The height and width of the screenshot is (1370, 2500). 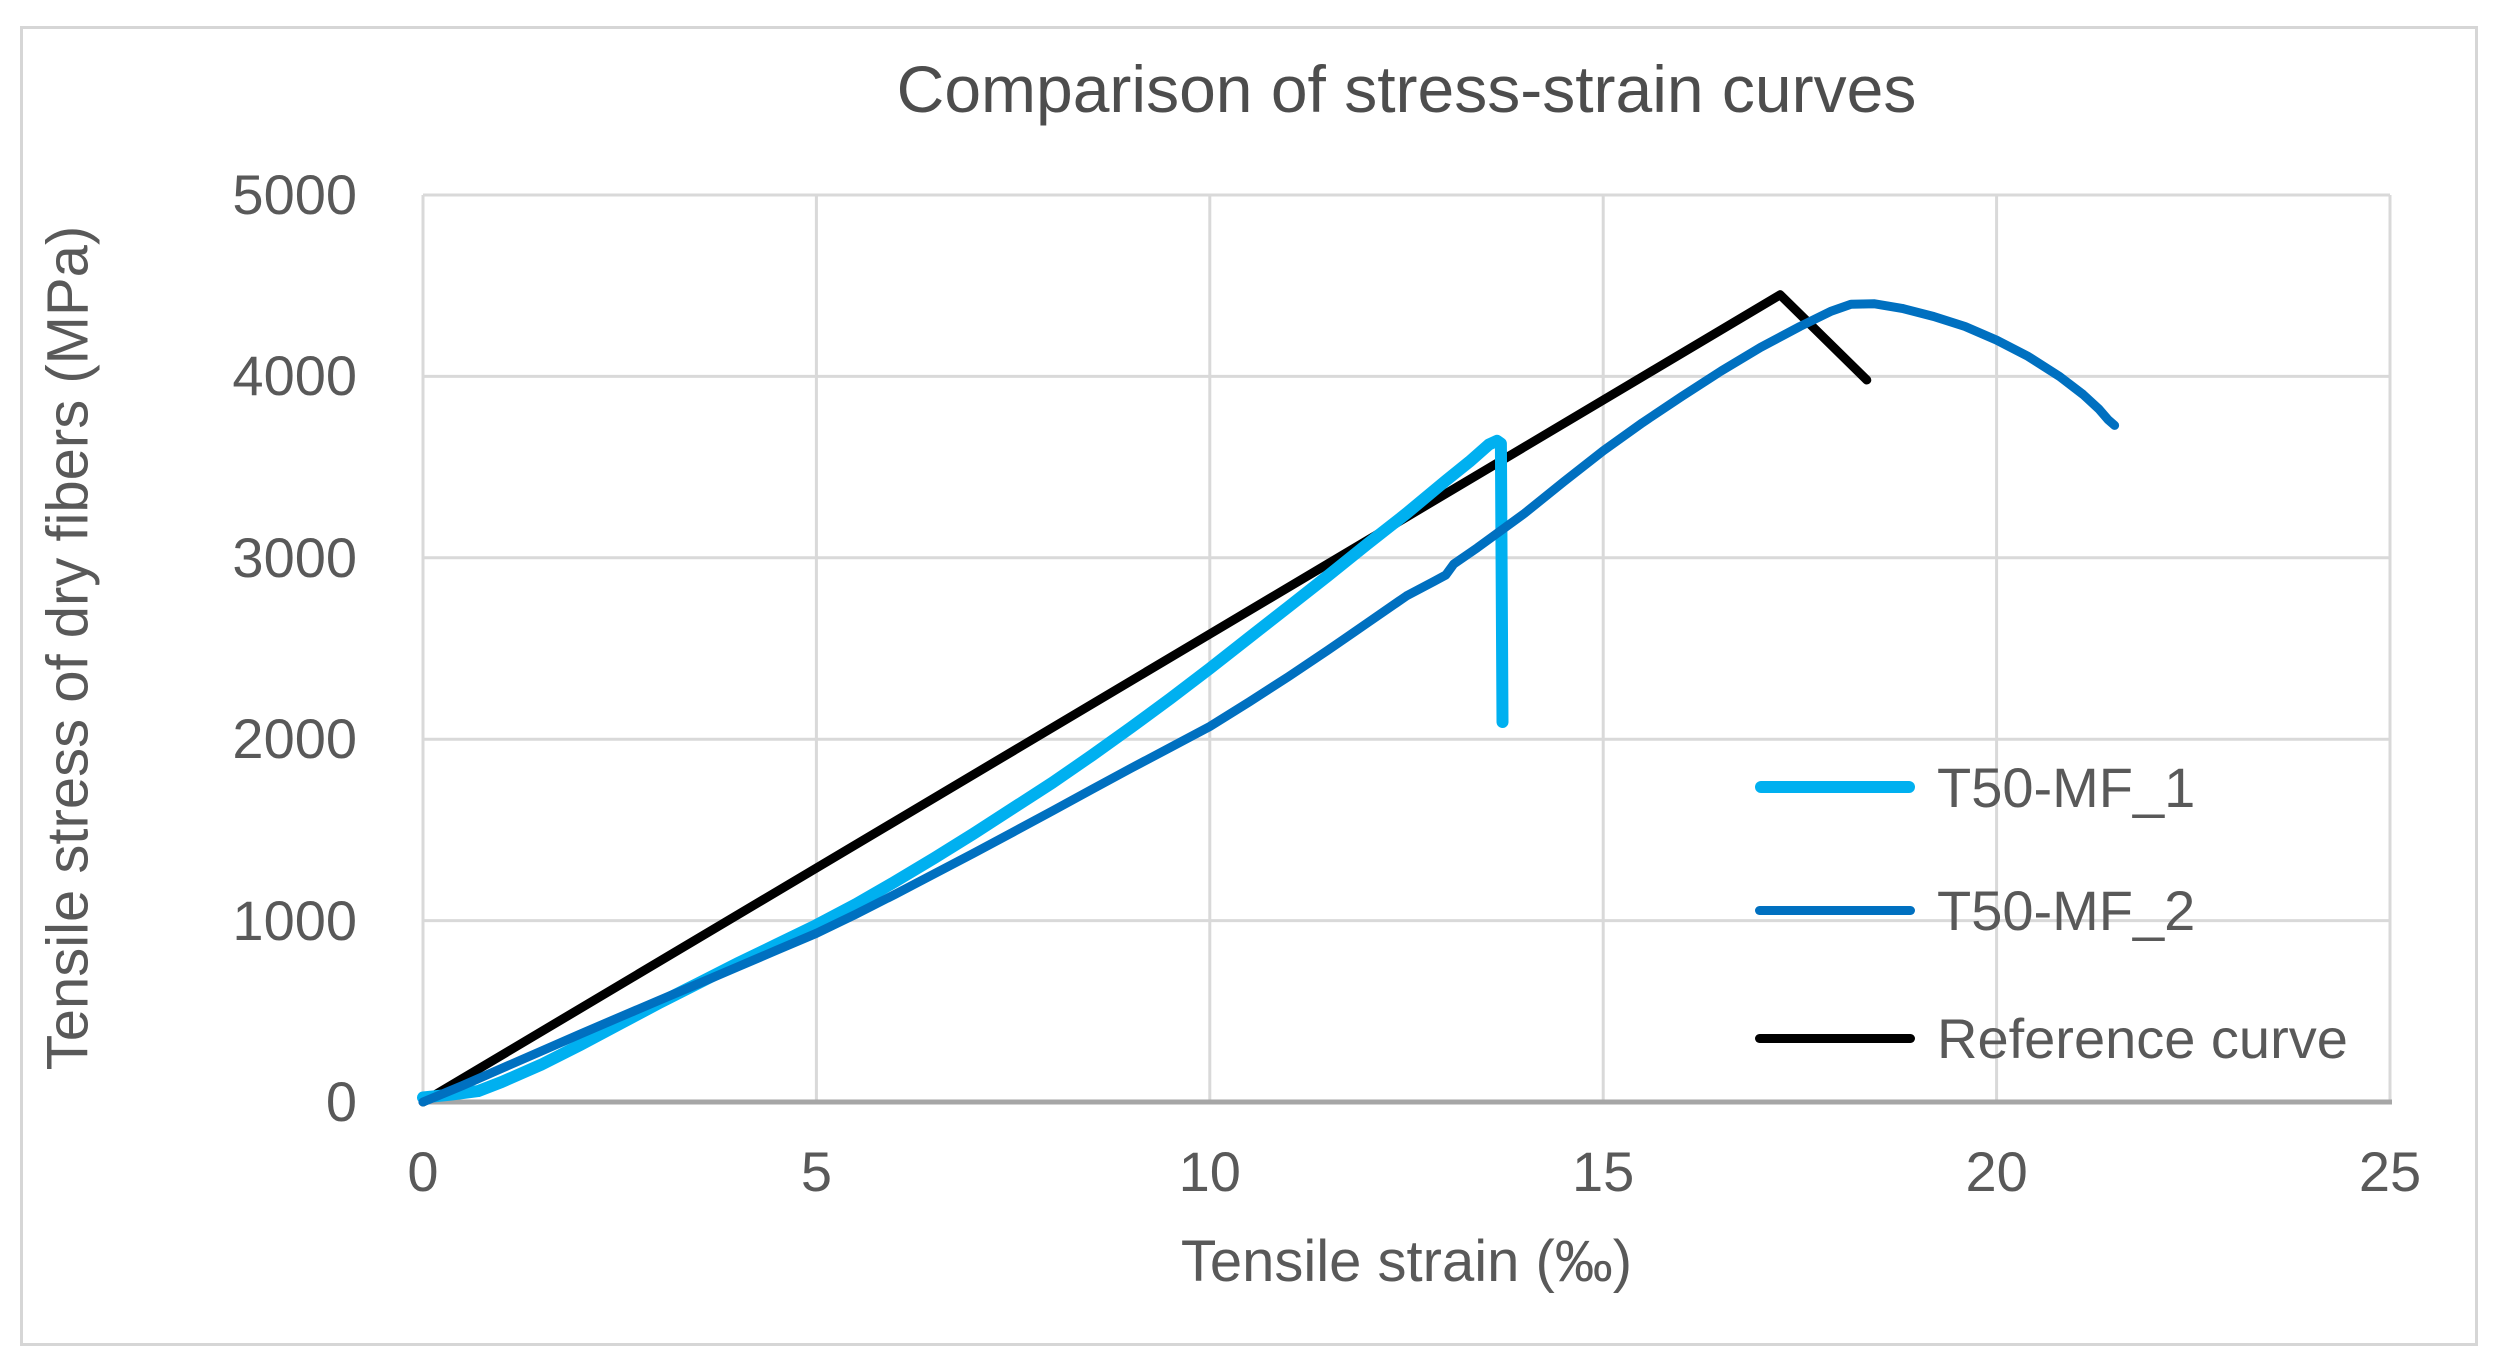 I want to click on y-tick-label: 0, so click(x=341, y=1101).